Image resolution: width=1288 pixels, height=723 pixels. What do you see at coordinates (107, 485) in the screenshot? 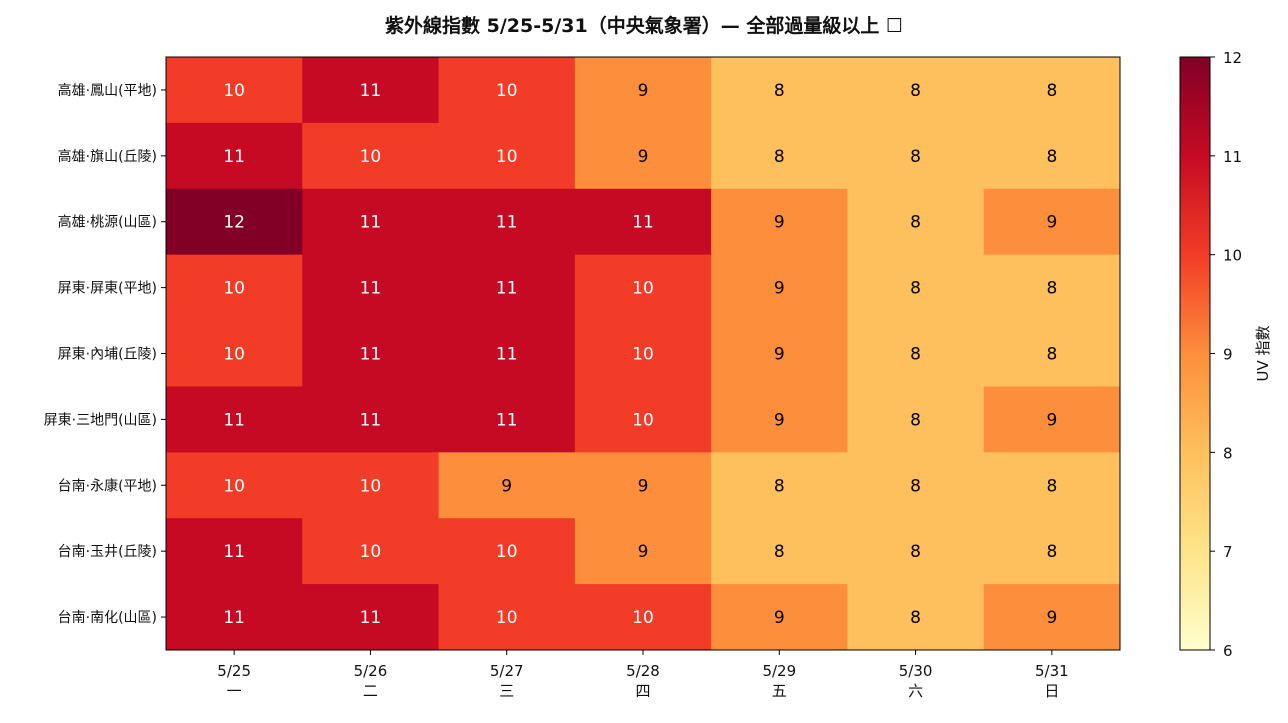
I see `y-tick-label: 台南·永康(平地)` at bounding box center [107, 485].